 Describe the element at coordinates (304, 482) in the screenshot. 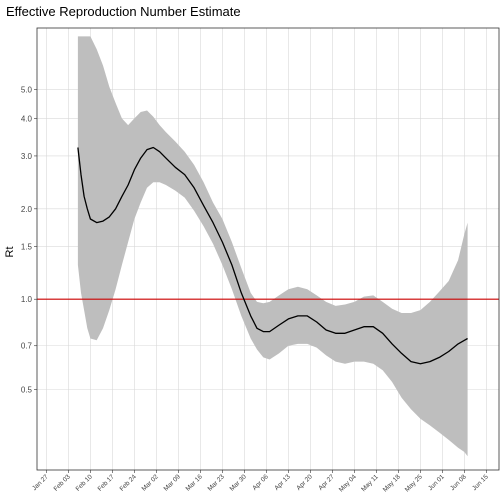

I see `x-tick-label: Apr 20` at that location.